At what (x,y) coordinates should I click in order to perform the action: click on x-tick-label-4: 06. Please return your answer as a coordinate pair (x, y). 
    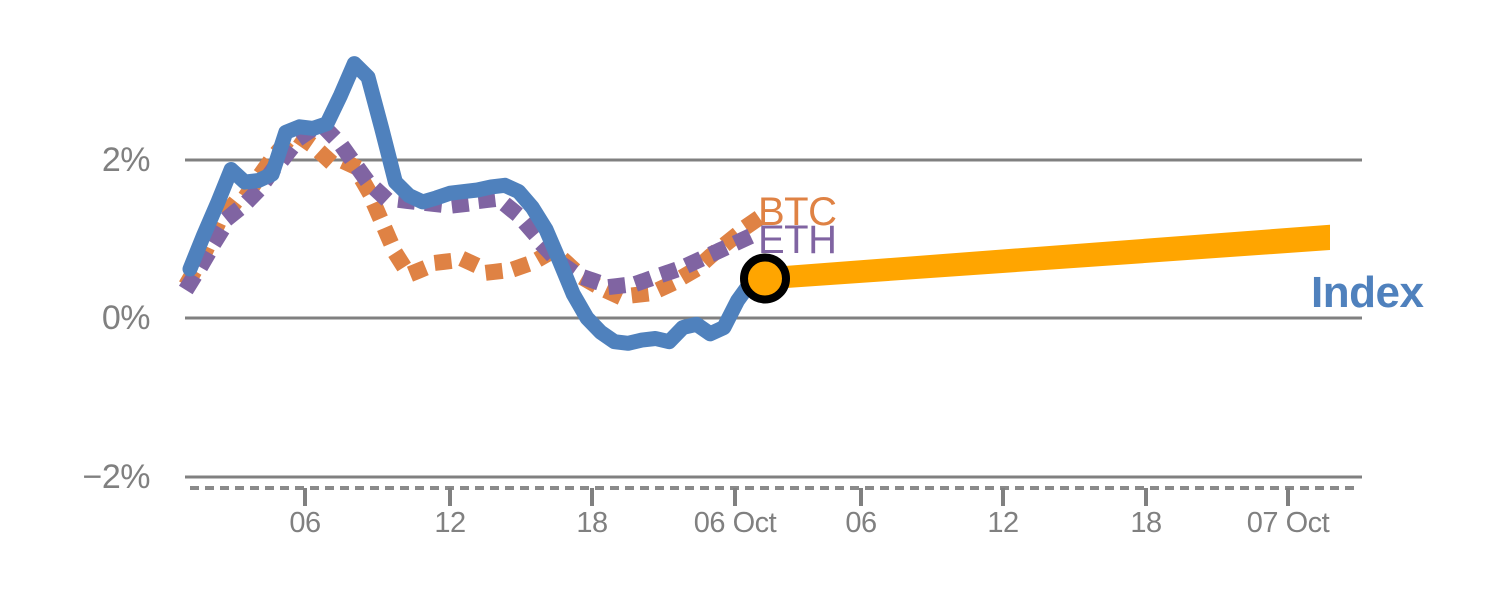
    Looking at the image, I should click on (861, 523).